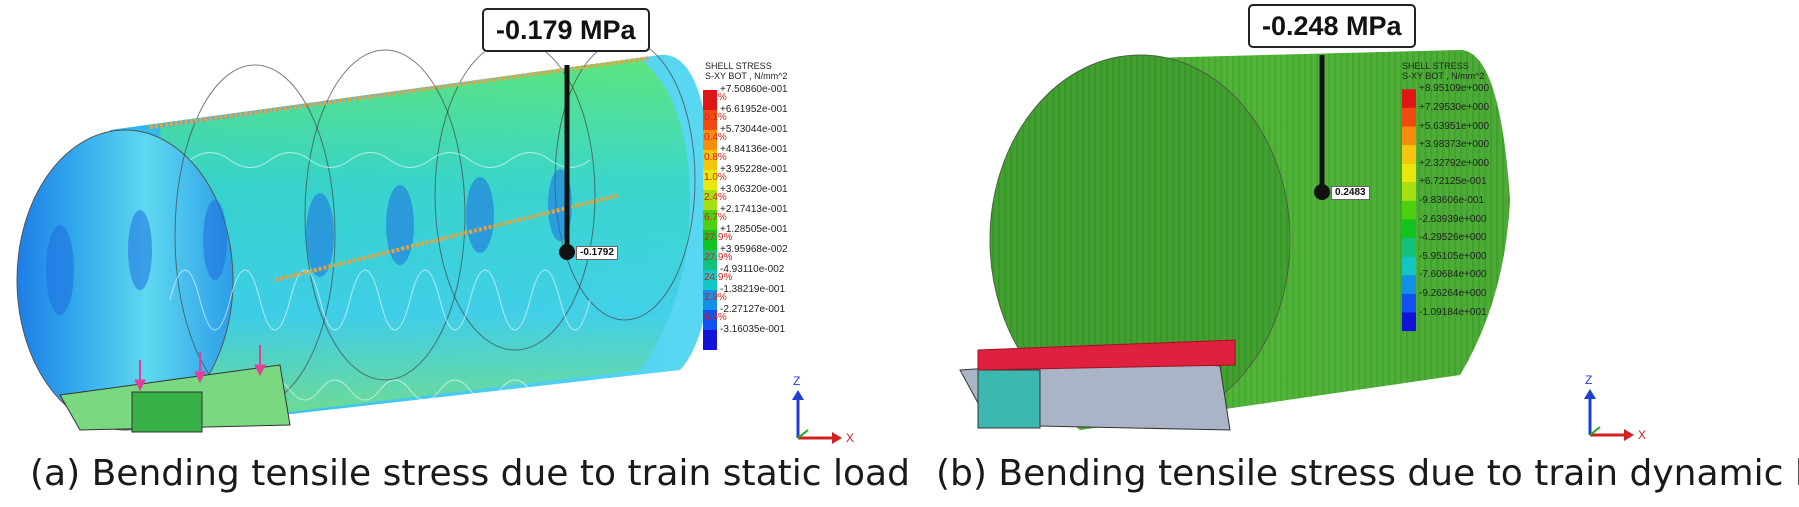 The width and height of the screenshot is (1799, 507). What do you see at coordinates (1453, 238) in the screenshot?
I see `legend-value: -4.29526e+000` at bounding box center [1453, 238].